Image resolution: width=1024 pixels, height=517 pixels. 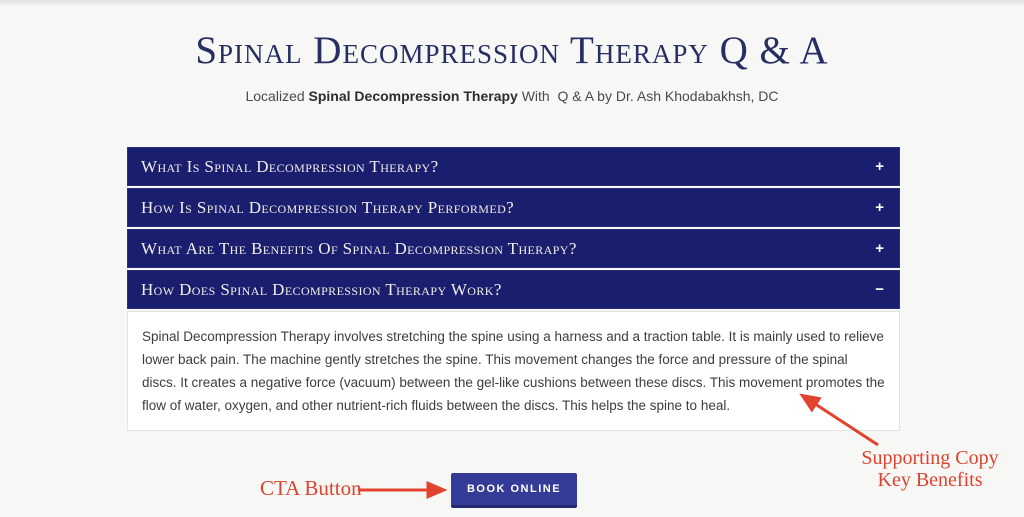 I want to click on supporting-annotation-line2: Key Benefits, so click(x=930, y=480).